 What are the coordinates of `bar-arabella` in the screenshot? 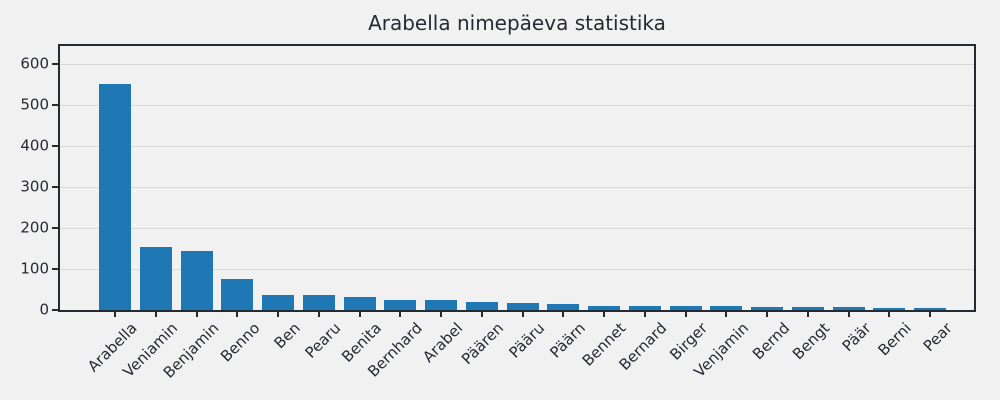 It's located at (115, 197).